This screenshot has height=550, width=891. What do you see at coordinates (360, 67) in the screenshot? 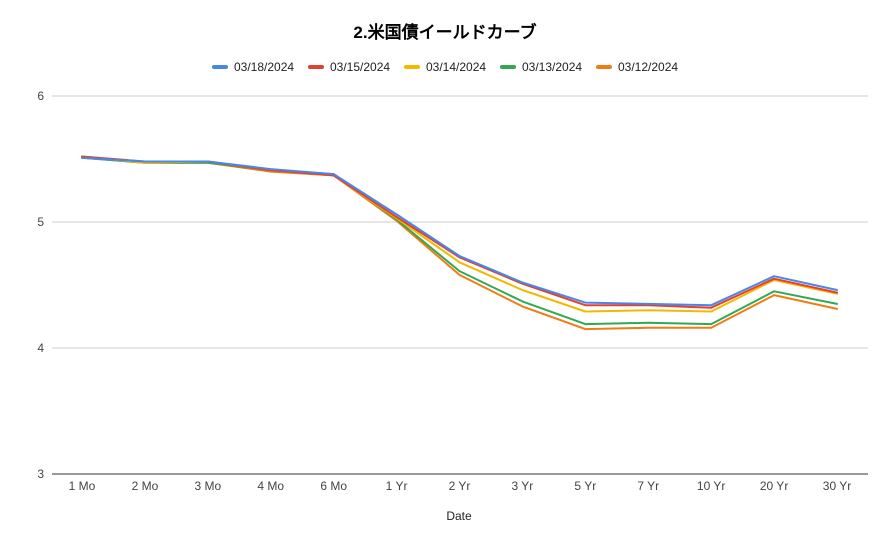
I see `legend-label: 03/15/2024` at bounding box center [360, 67].